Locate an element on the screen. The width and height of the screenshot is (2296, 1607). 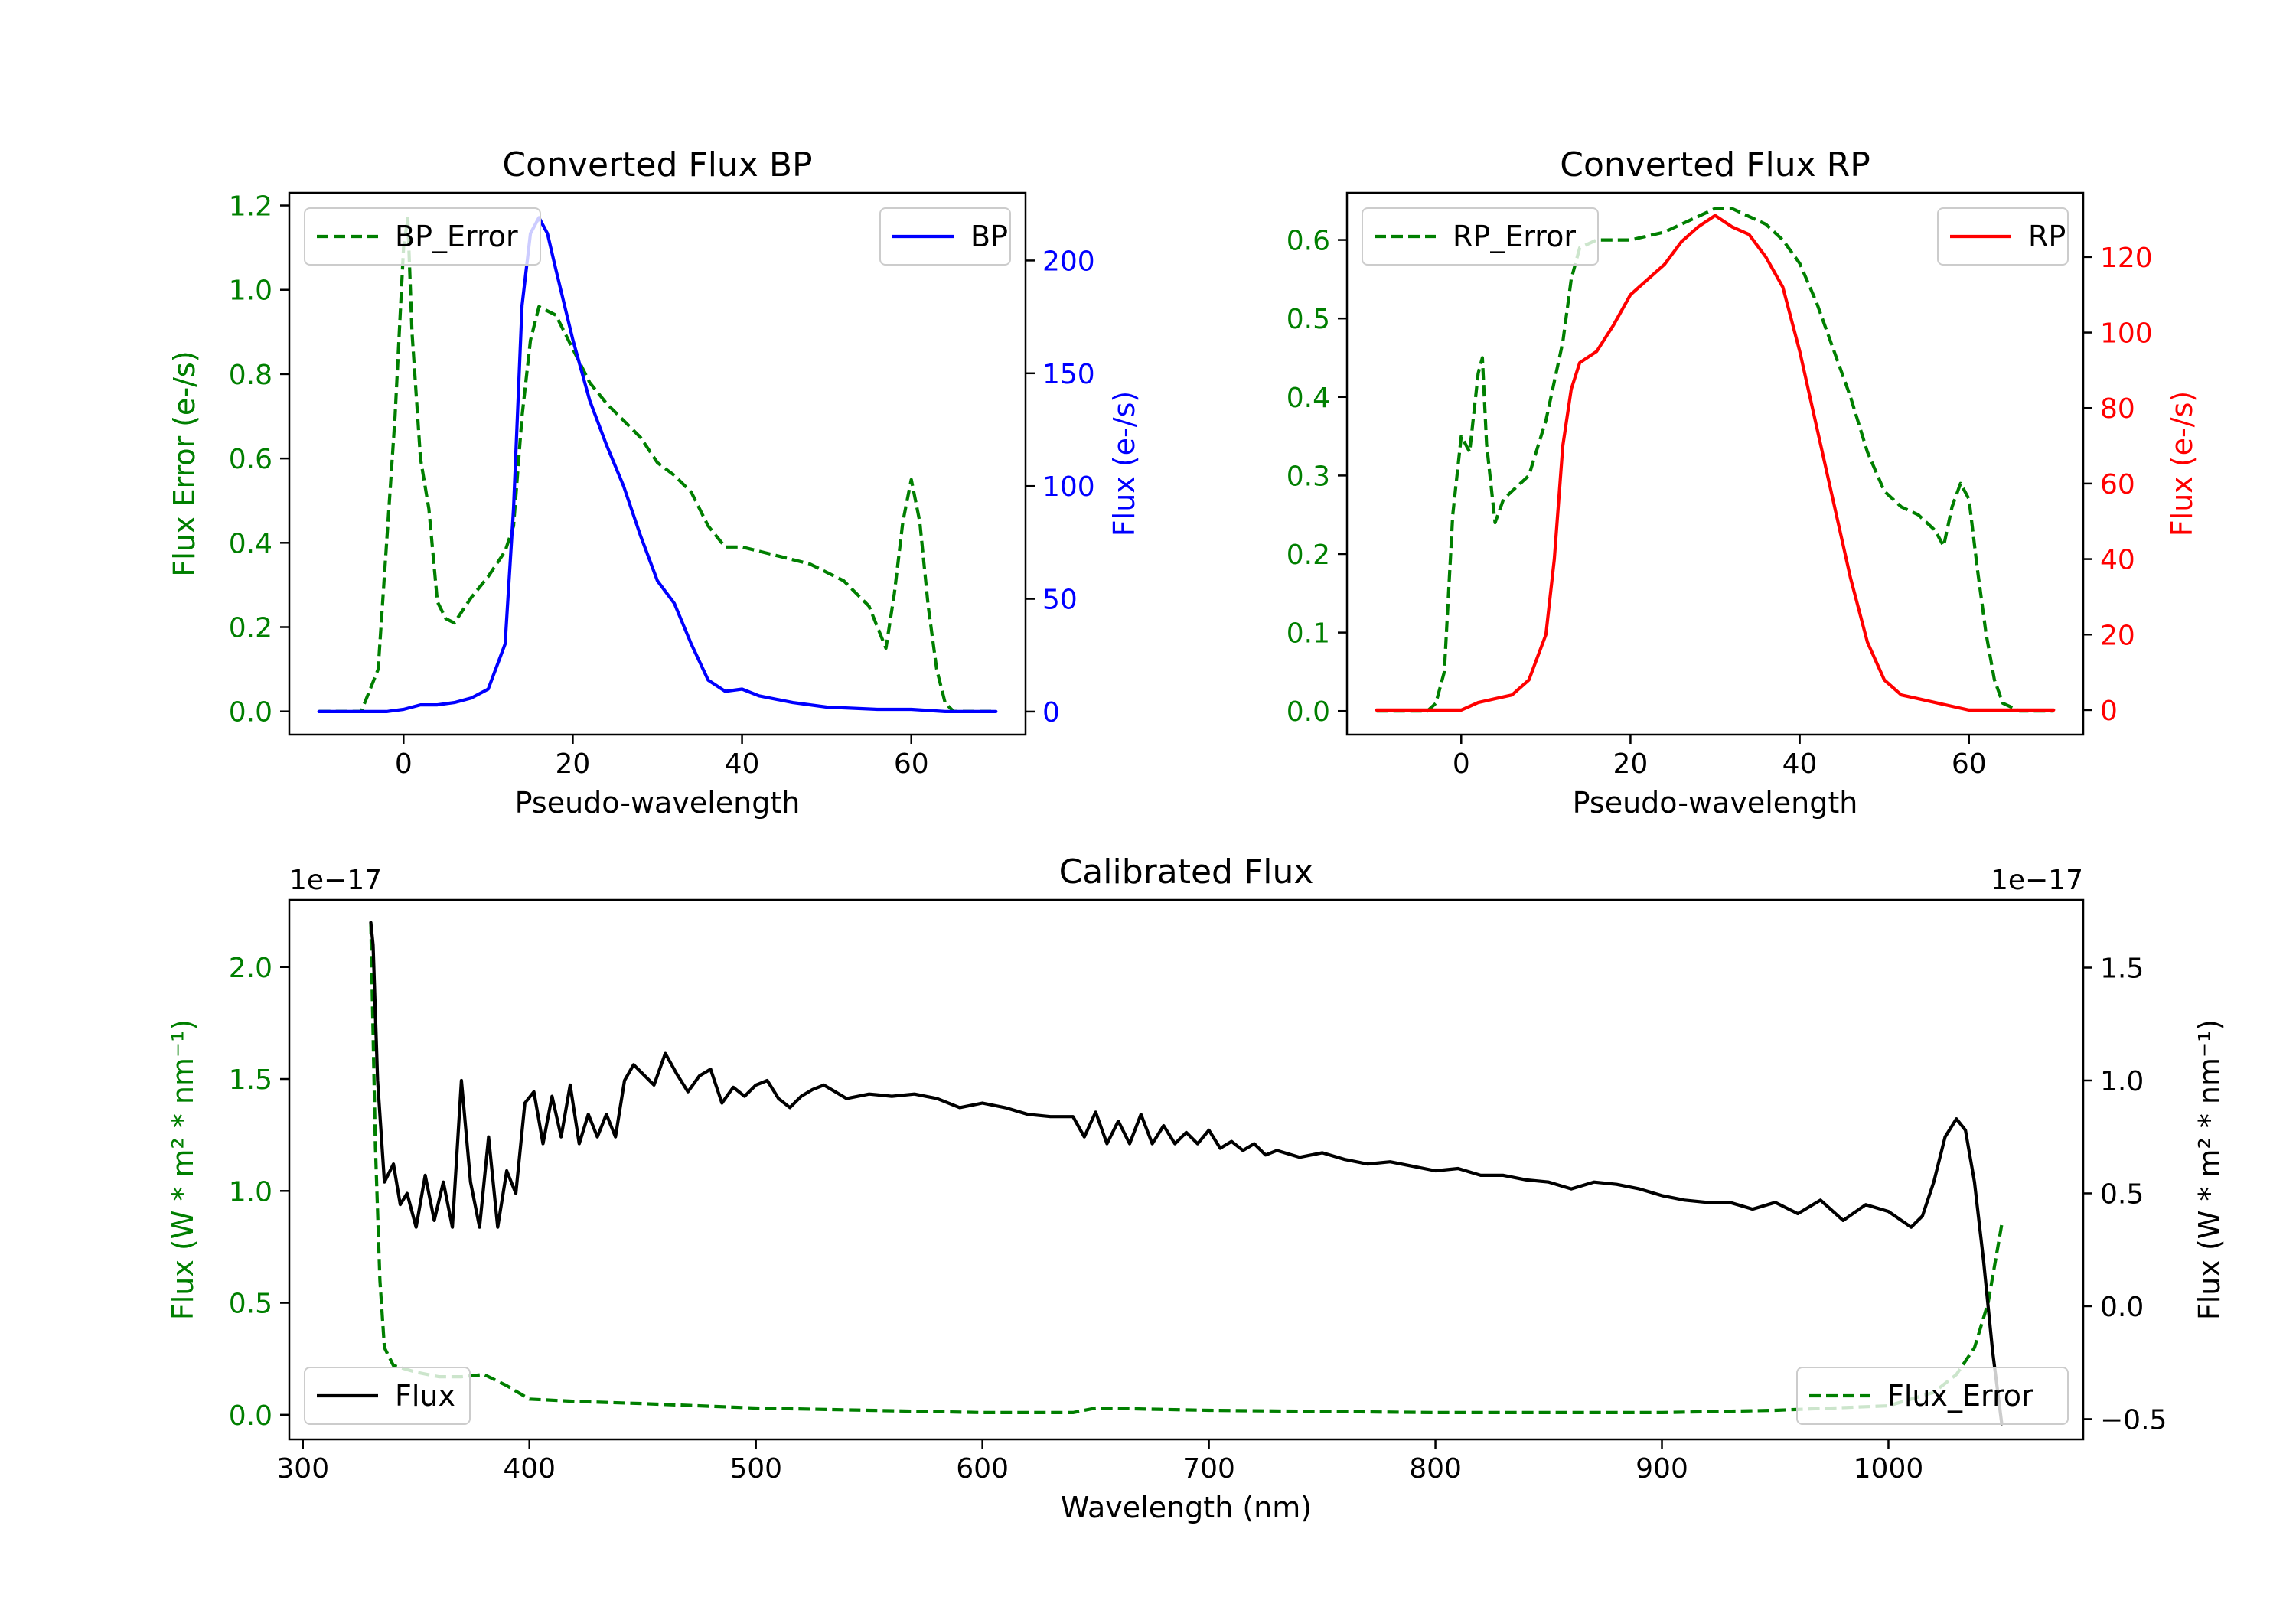
series-line-rp is located at coordinates (1715, 463).